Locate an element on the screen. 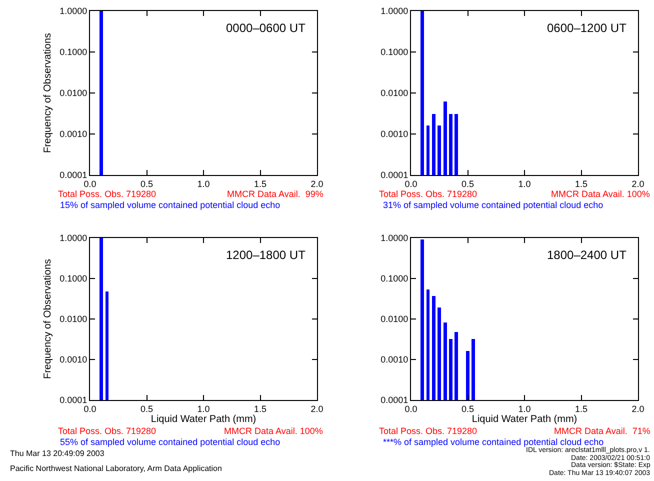 Image resolution: width=654 pixels, height=481 pixels. text: ***% of sampled volume contained potential cloud echo is located at coordinates (493, 442).